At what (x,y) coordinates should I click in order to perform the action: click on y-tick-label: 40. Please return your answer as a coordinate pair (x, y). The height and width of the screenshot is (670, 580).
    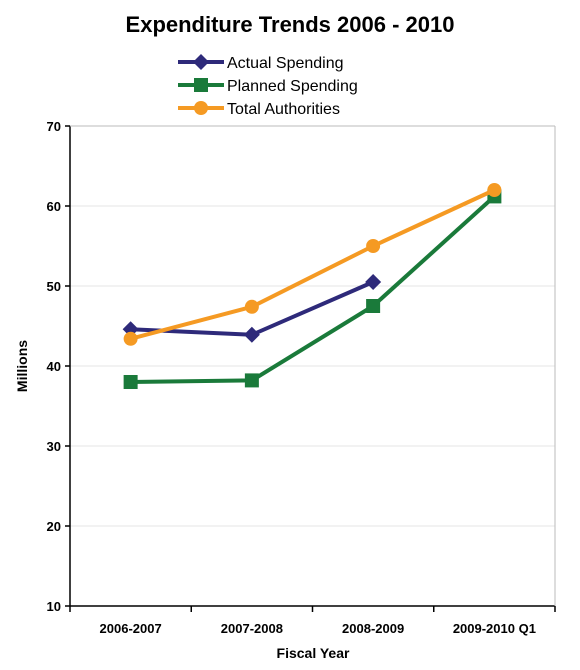
    Looking at the image, I should click on (54, 366).